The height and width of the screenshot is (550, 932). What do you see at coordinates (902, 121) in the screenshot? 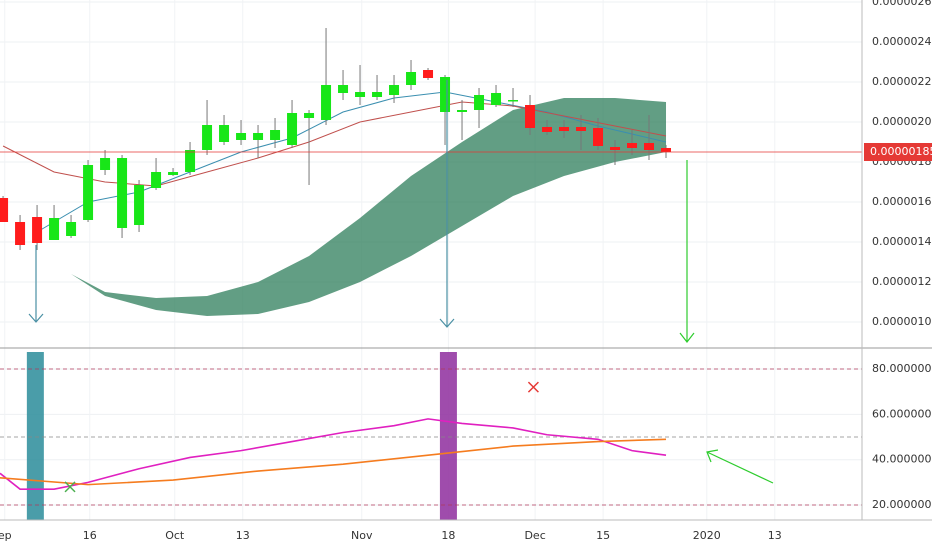
I see `y-tick-label: 0.00000200` at bounding box center [902, 121].